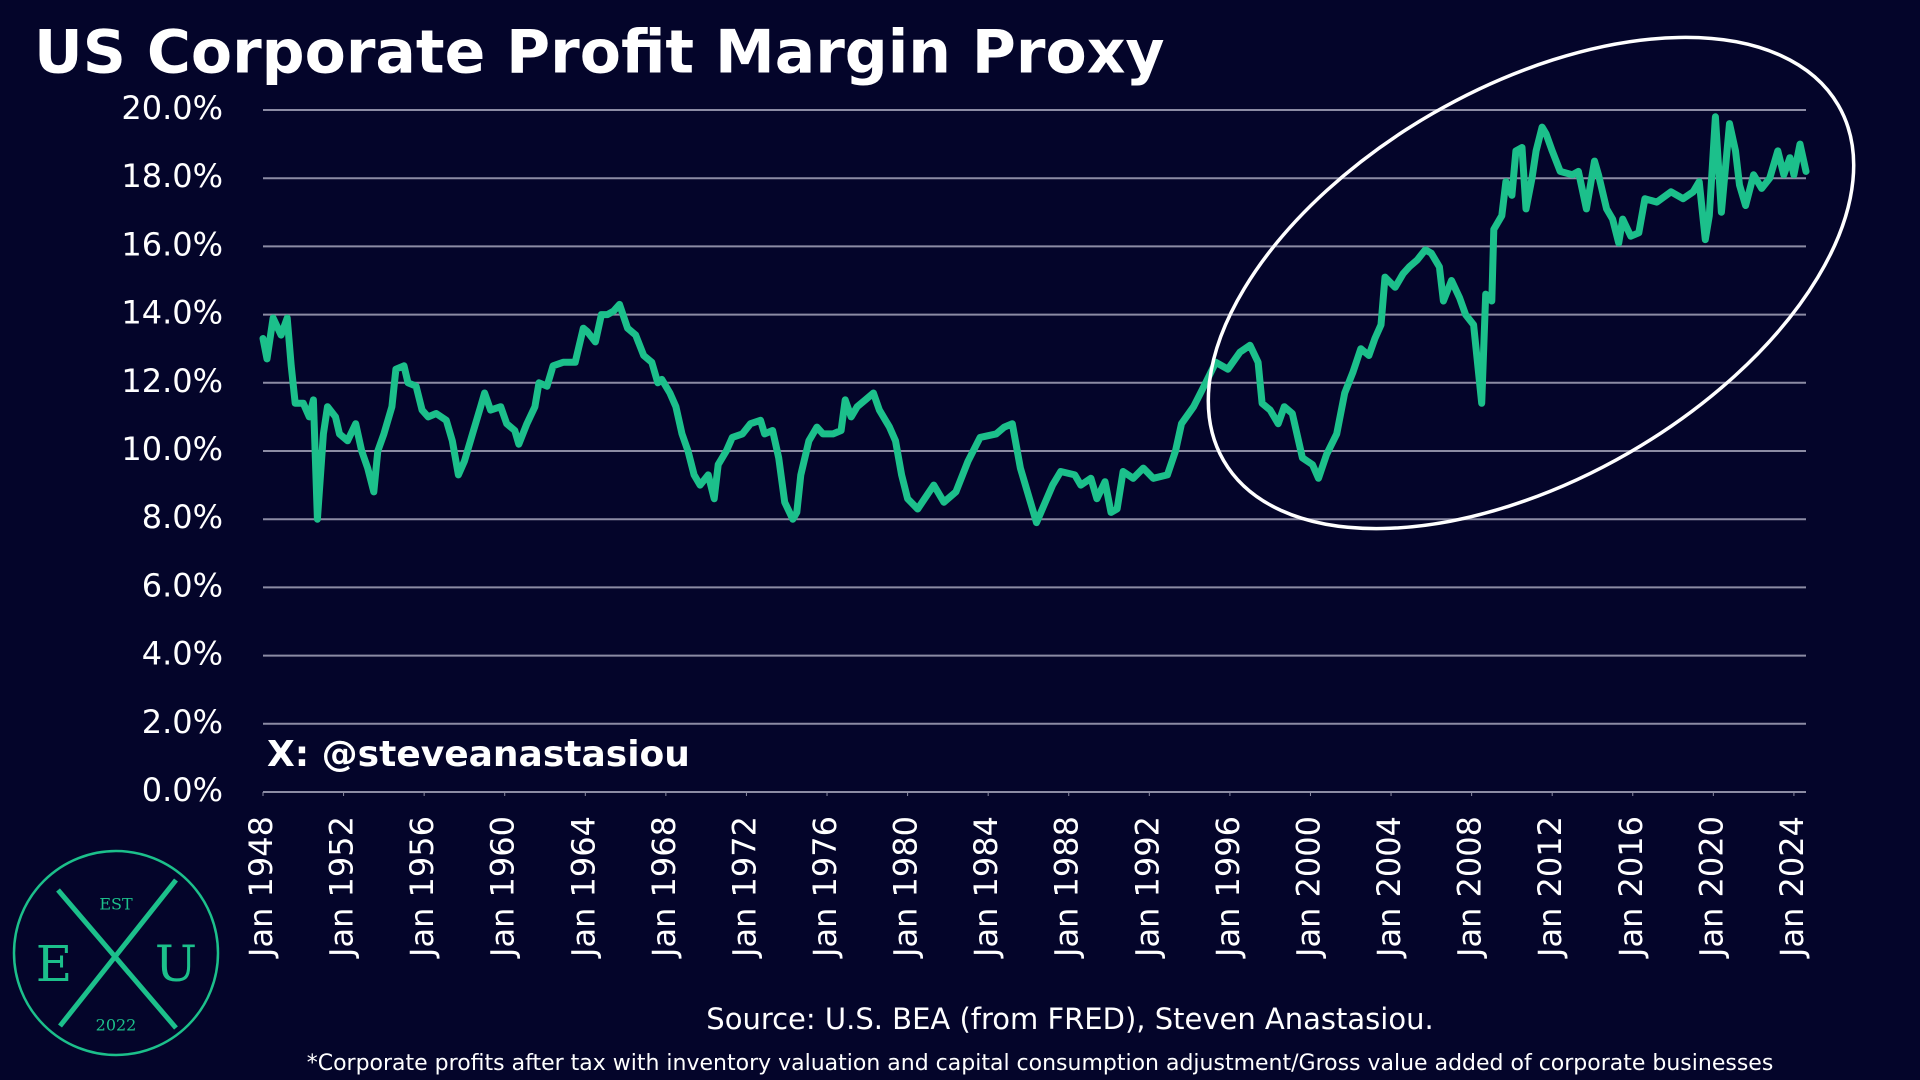  Describe the element at coordinates (1228, 887) in the screenshot. I see `x-tick-label: Jan 1996` at that location.